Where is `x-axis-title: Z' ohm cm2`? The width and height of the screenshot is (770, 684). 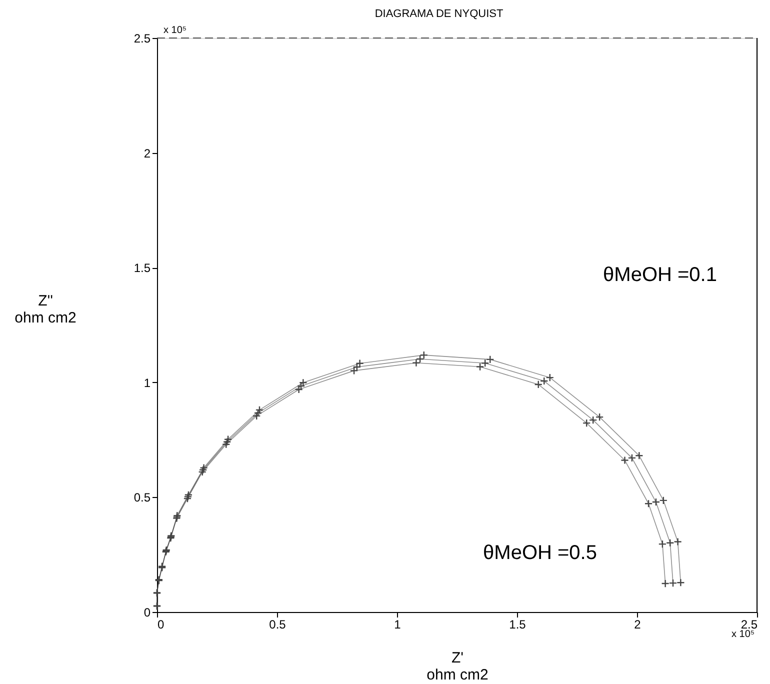
x-axis-title: Z' ohm cm2 is located at coordinates (457, 667).